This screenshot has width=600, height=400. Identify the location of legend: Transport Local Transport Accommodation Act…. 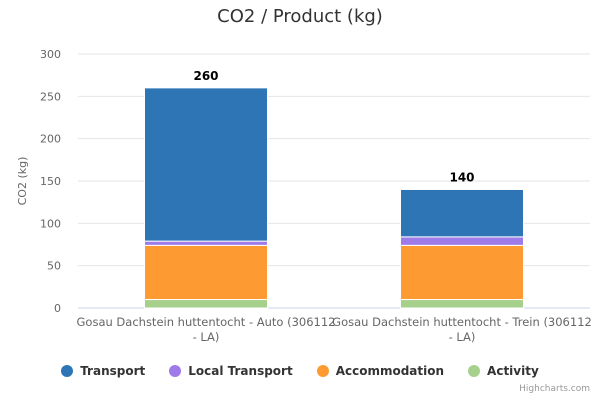
(300, 371).